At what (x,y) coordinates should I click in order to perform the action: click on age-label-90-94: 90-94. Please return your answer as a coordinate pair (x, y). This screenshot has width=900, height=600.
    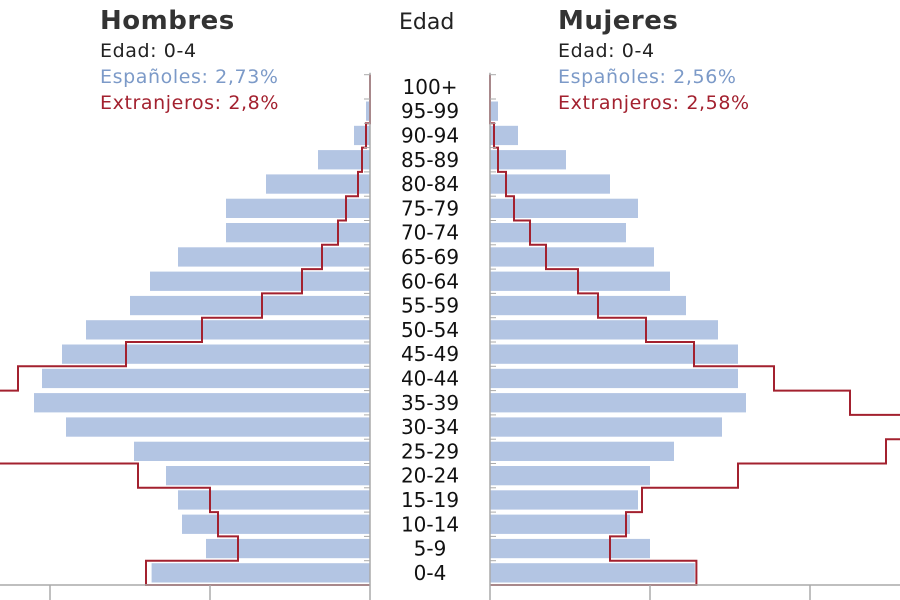
    Looking at the image, I should click on (430, 135).